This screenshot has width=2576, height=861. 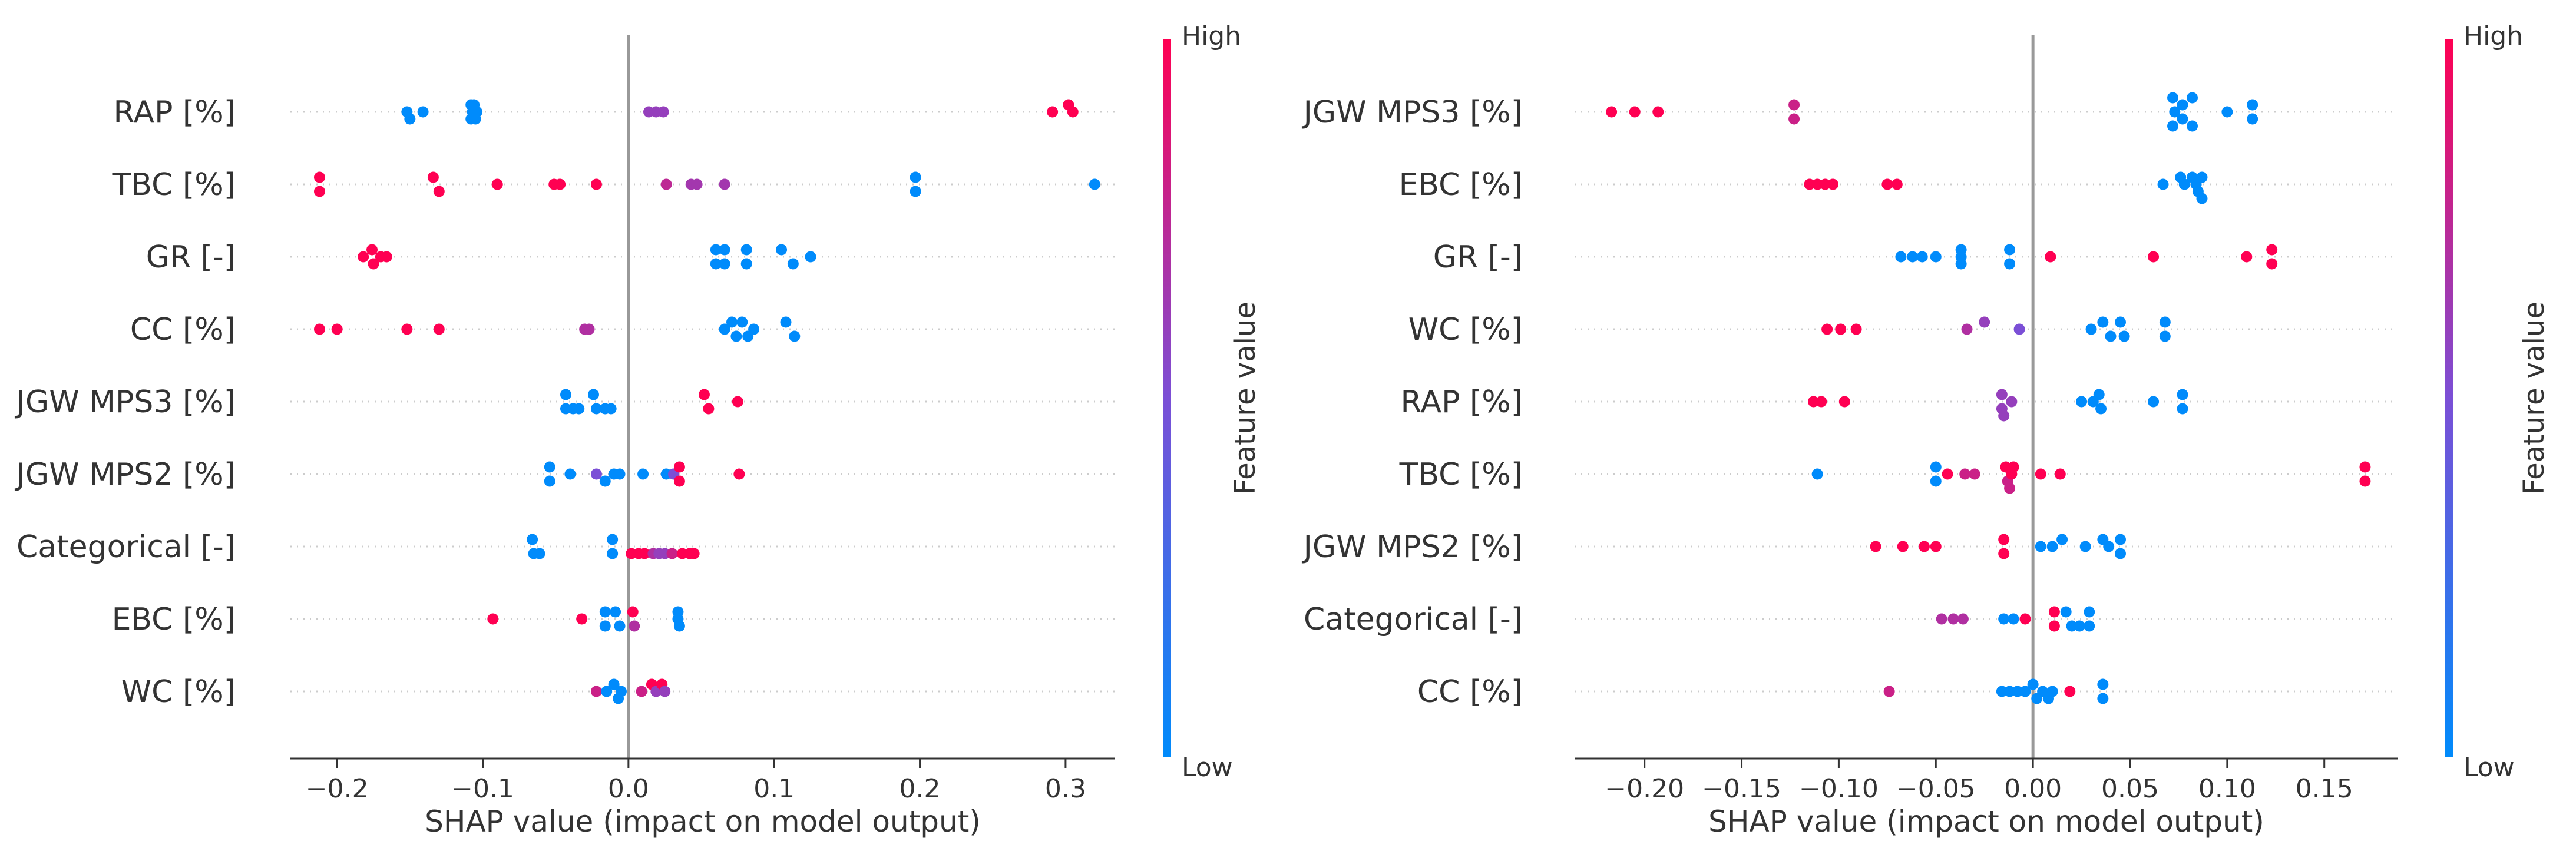 What do you see at coordinates (920, 789) in the screenshot?
I see `x-tick-label: 0.2` at bounding box center [920, 789].